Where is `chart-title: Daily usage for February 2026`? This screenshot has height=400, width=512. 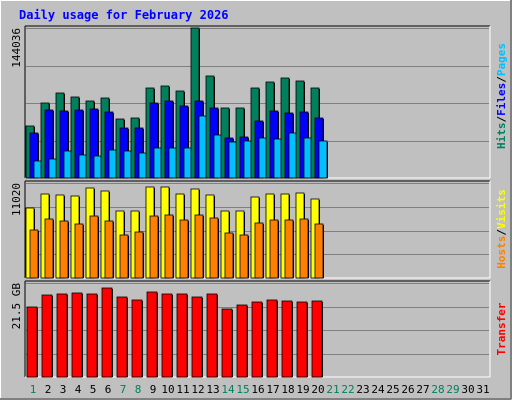
chart-title: Daily usage for February 2026 is located at coordinates (124, 15).